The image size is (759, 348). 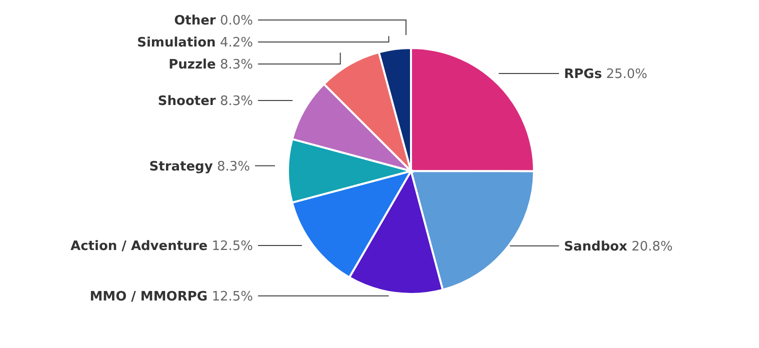 I want to click on category-label: Other, so click(x=195, y=21).